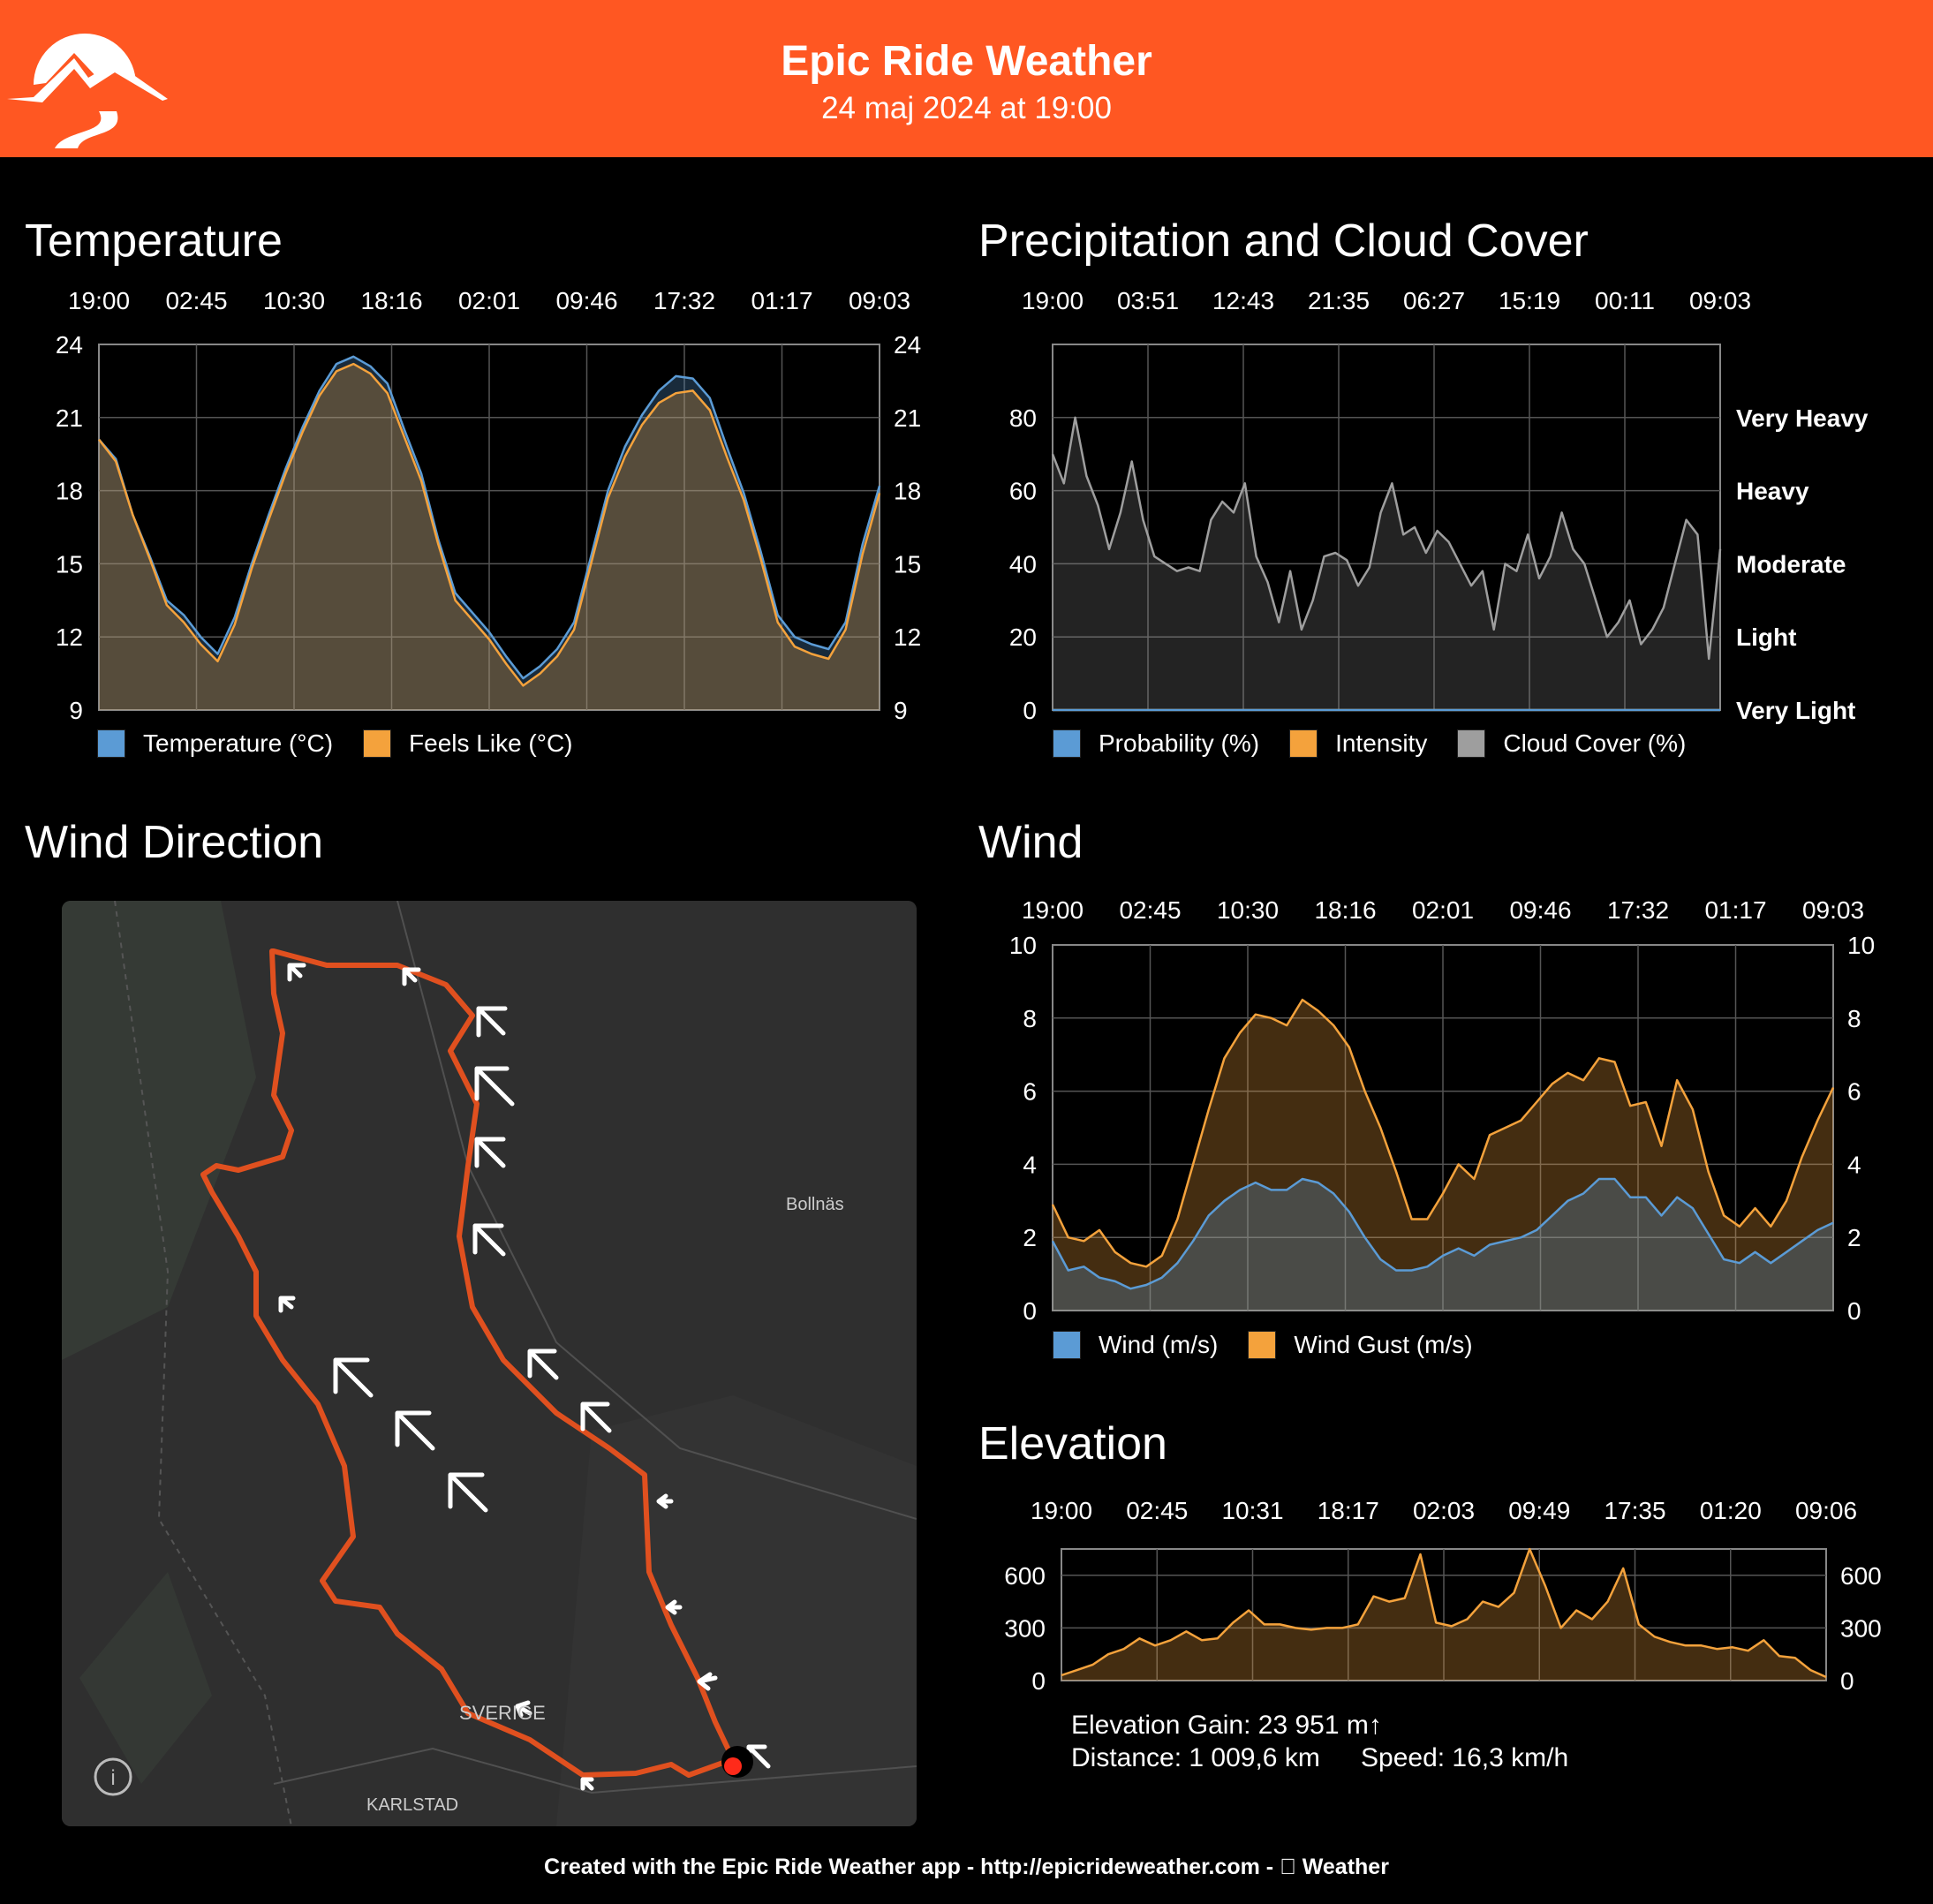 The height and width of the screenshot is (1904, 1933). Describe the element at coordinates (524, 1377) in the screenshot. I see `wind-arrows` at that location.